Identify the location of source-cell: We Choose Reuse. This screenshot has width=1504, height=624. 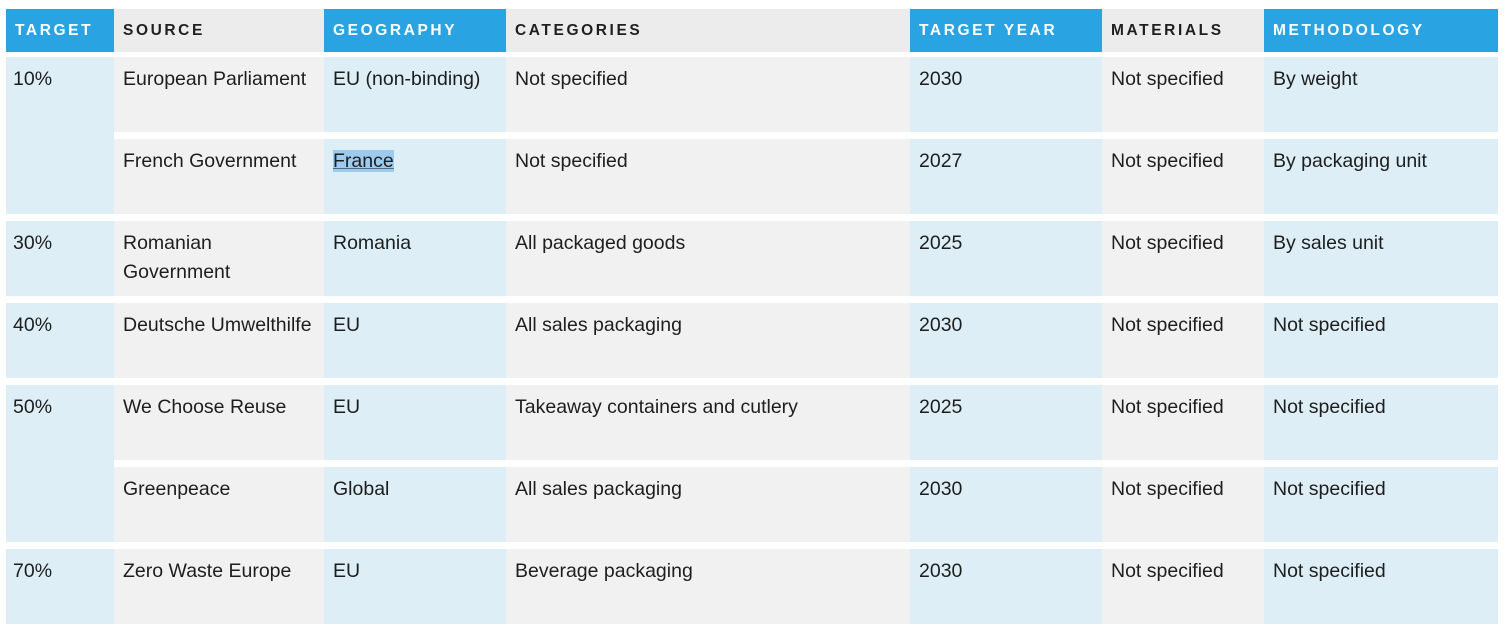
(219, 422).